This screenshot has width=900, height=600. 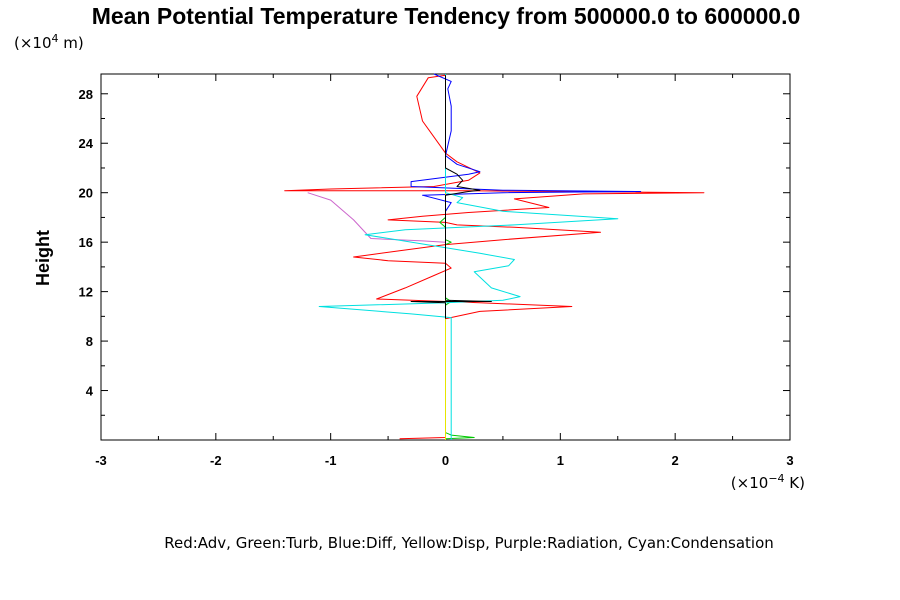 What do you see at coordinates (86, 292) in the screenshot?
I see `y-tick-label: 12` at bounding box center [86, 292].